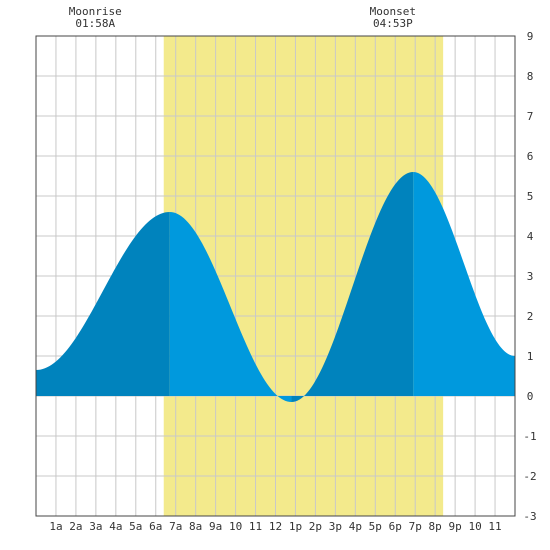 The image size is (550, 550). What do you see at coordinates (530, 76) in the screenshot?
I see `y-tick-label: 8` at bounding box center [530, 76].